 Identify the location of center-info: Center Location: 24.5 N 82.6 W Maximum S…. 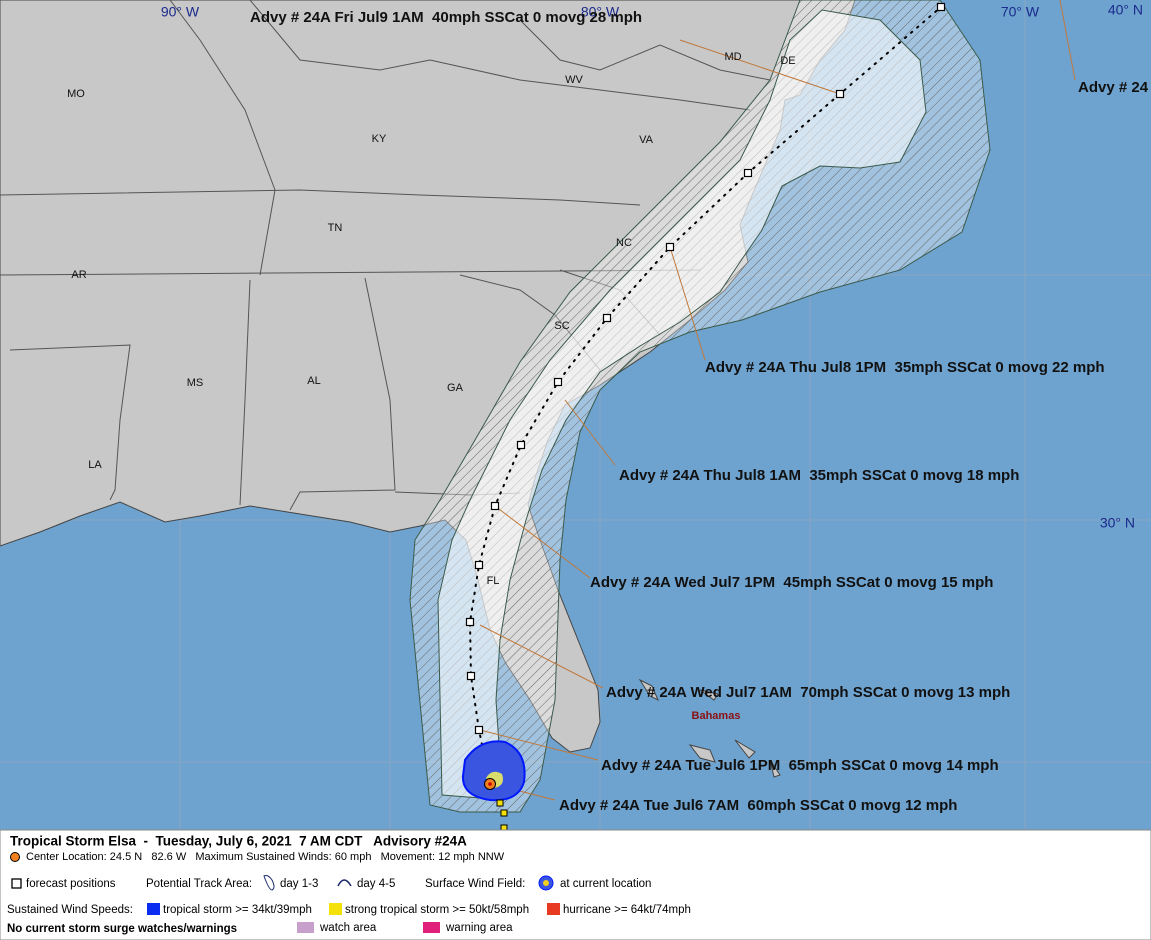
(265, 857).